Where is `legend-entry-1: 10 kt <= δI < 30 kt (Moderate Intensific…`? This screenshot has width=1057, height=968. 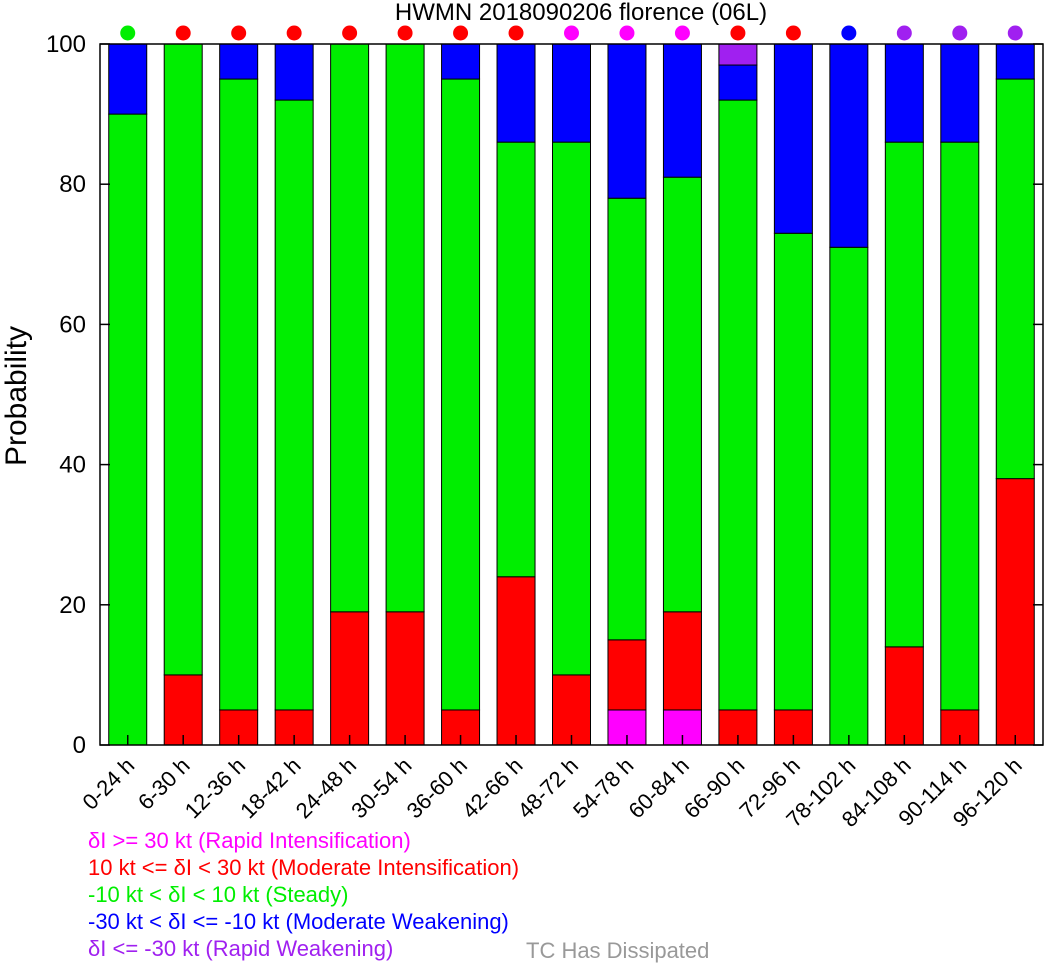
legend-entry-1: 10 kt <= δI < 30 kt (Moderate Intensific… is located at coordinates (304, 867).